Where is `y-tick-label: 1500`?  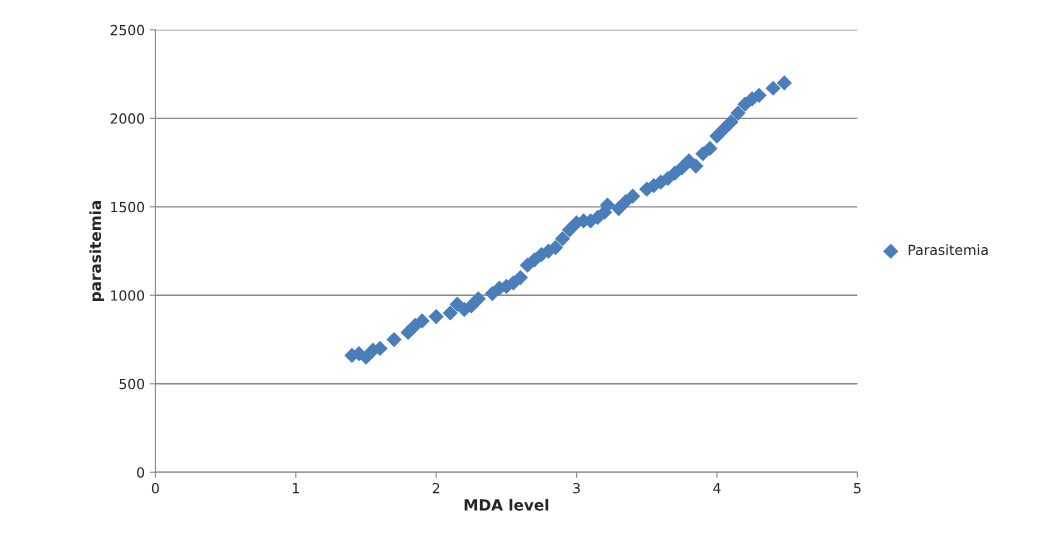
y-tick-label: 1500 is located at coordinates (128, 207).